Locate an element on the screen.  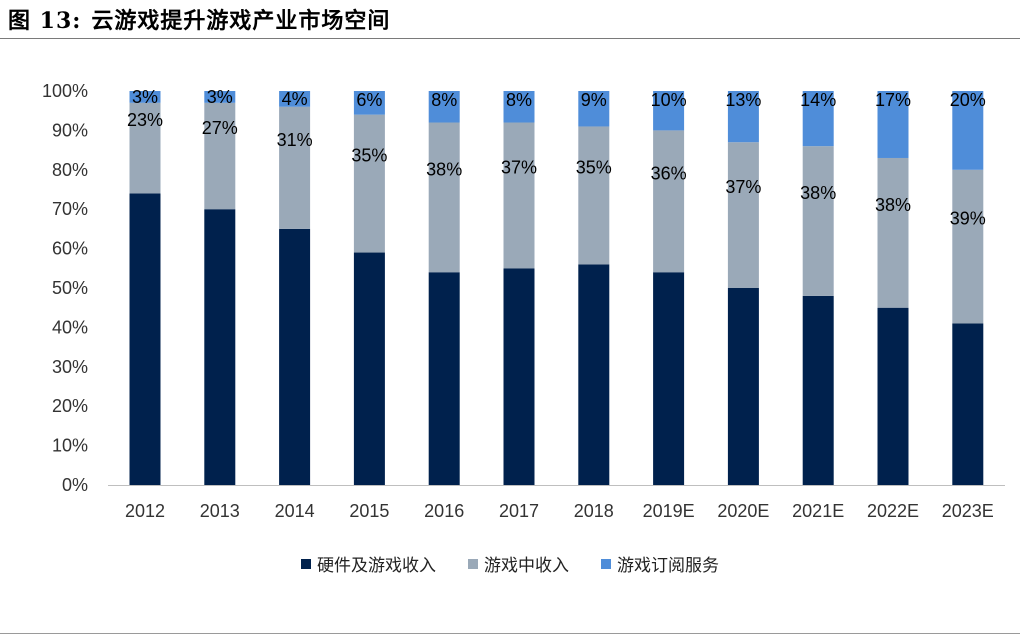
data-label-in-game: 36% is located at coordinates (669, 173).